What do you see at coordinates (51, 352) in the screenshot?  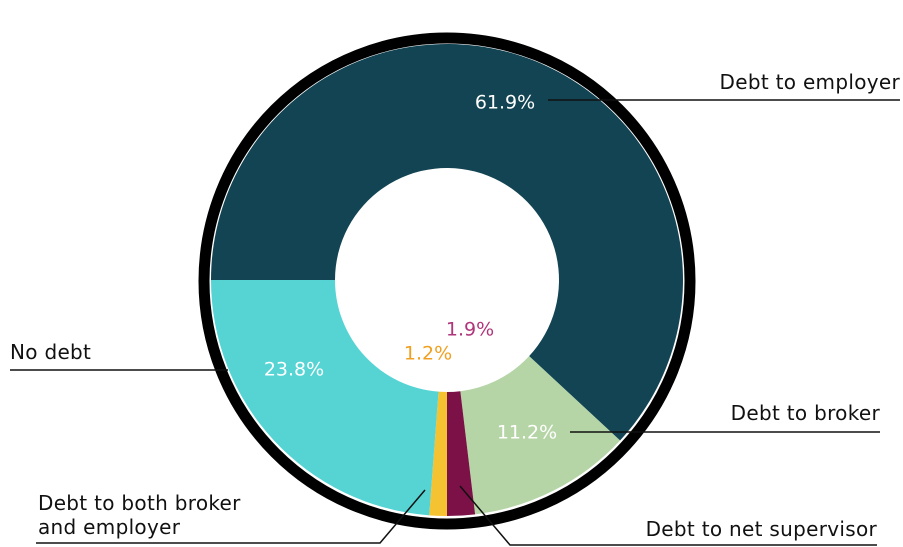 I see `category-label: No debt` at bounding box center [51, 352].